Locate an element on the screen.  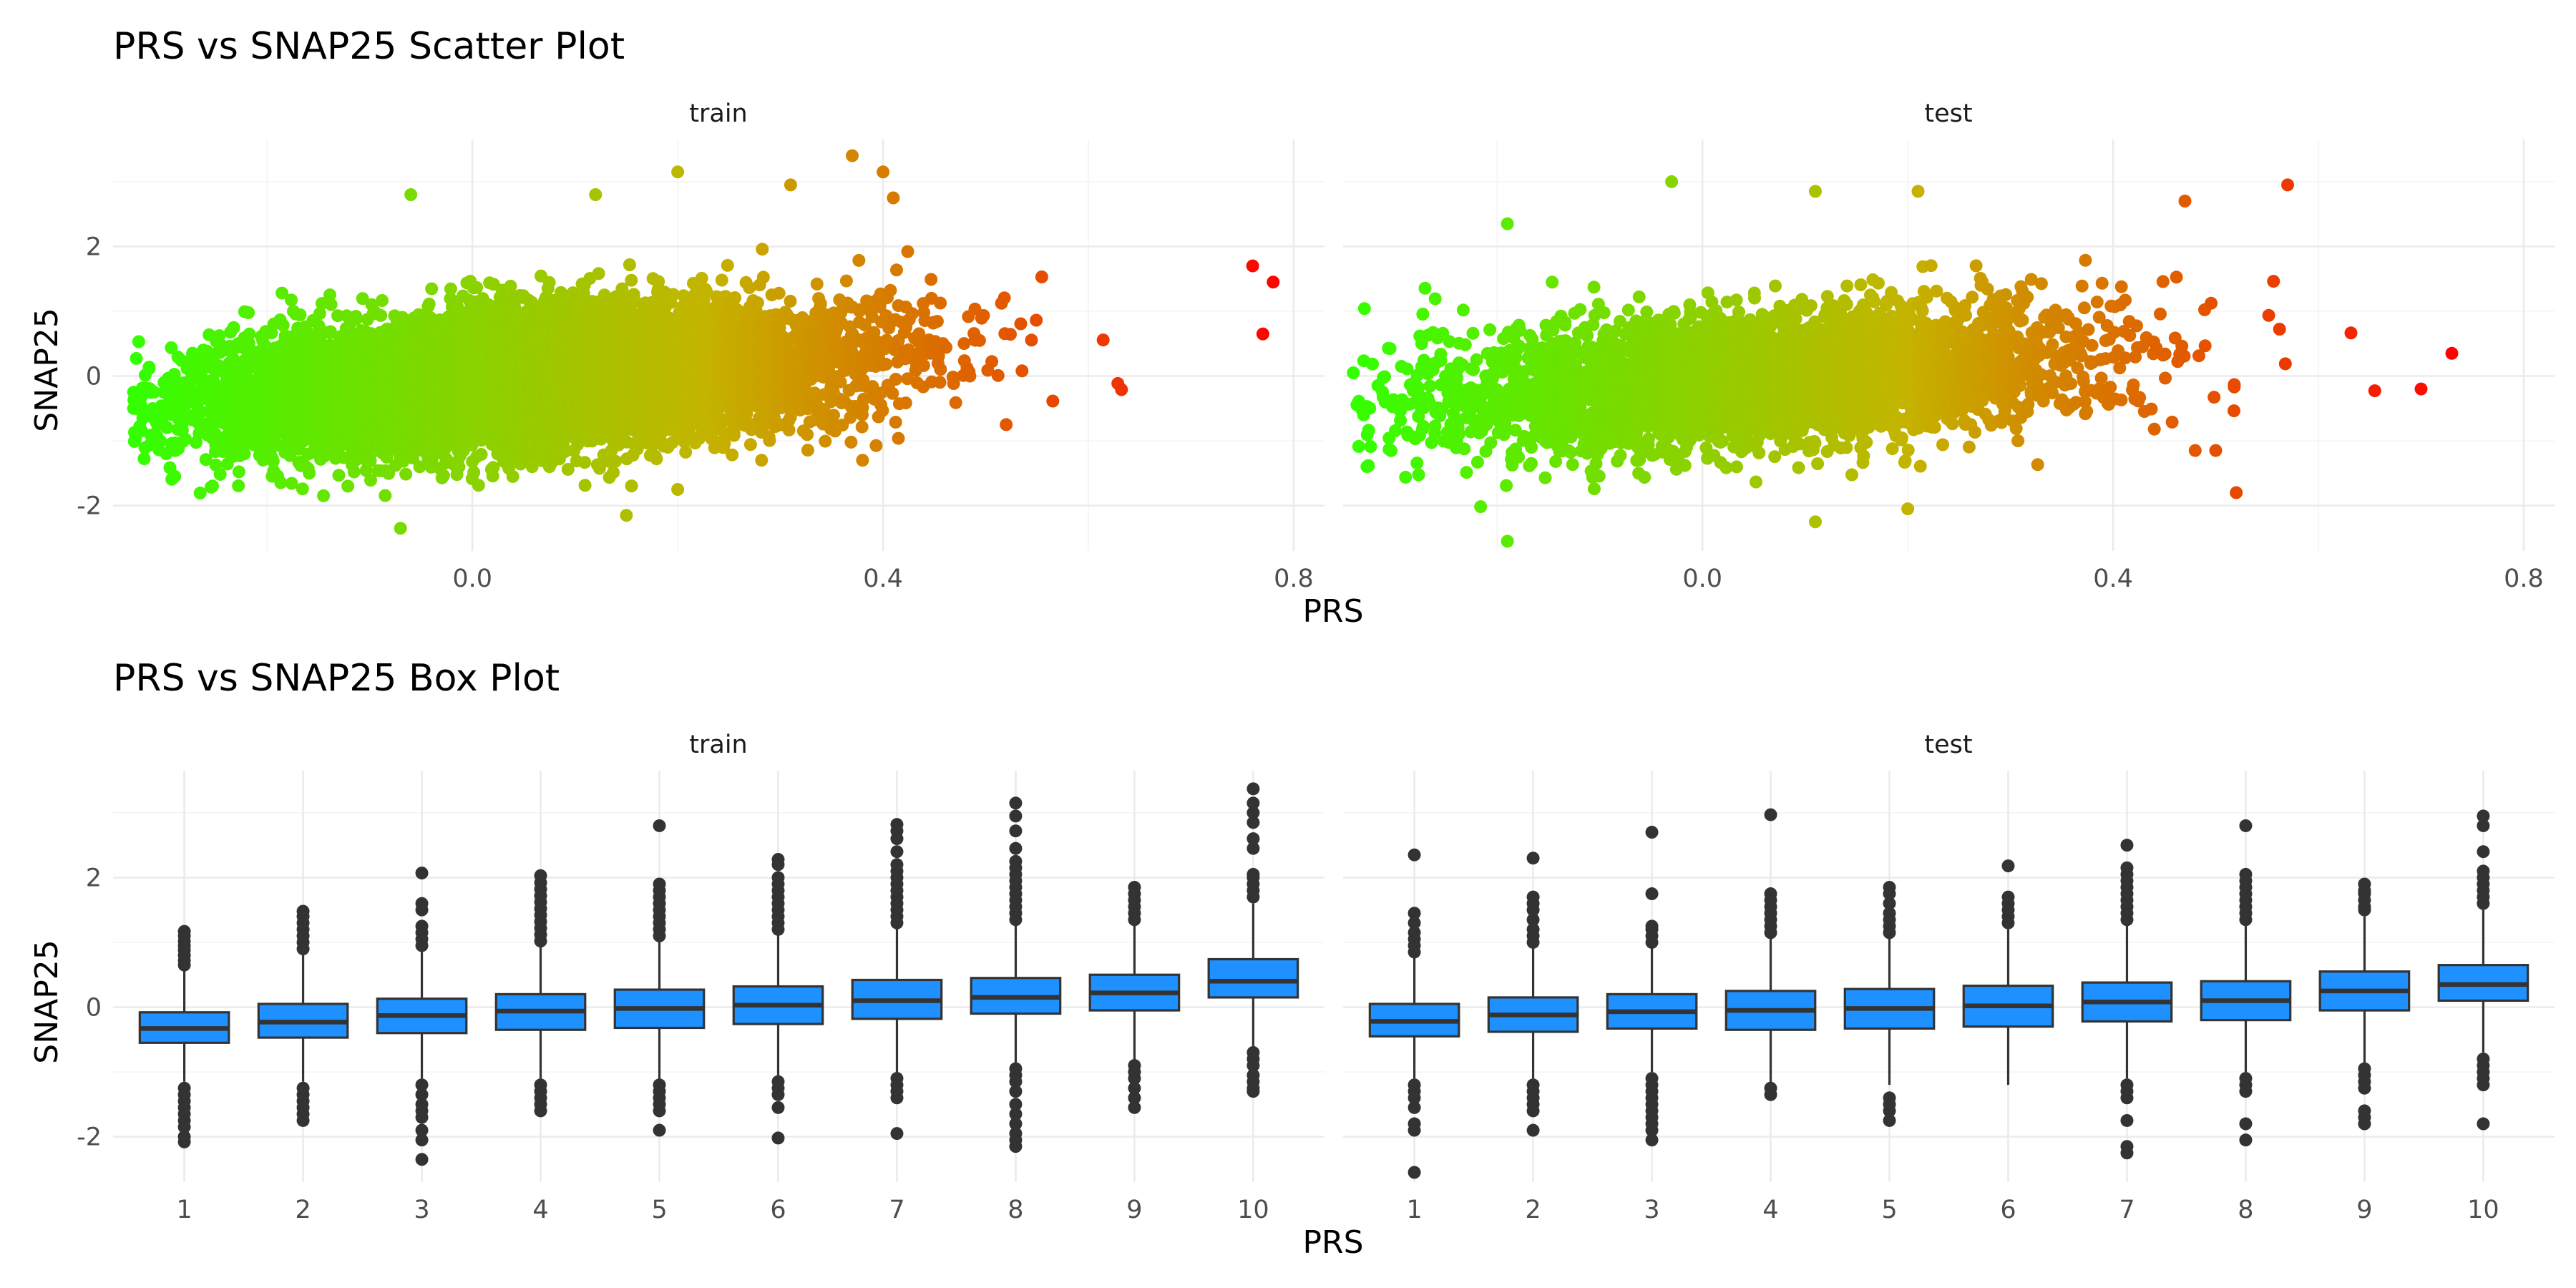
scatter-facet-label-train: train is located at coordinates (718, 113).